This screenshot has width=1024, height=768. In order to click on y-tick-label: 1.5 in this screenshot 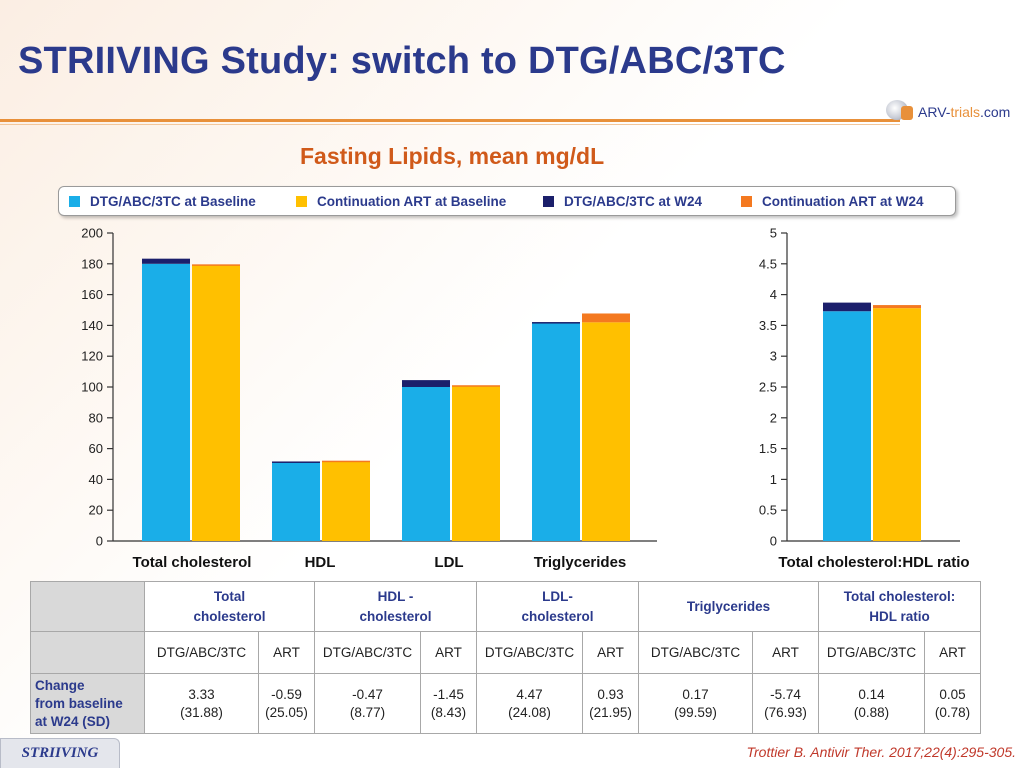, I will do `click(768, 448)`.